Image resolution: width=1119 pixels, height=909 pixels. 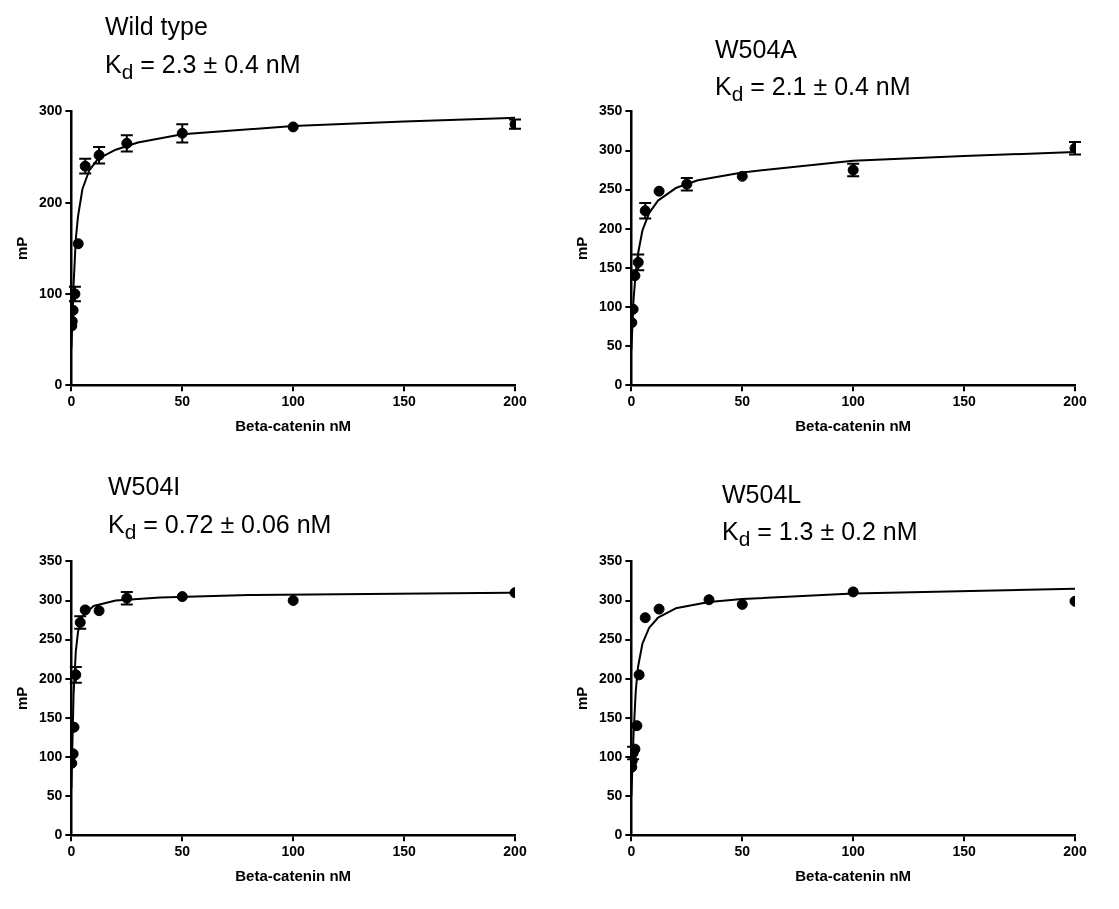 I want to click on chart-title: W504I, so click(x=144, y=486).